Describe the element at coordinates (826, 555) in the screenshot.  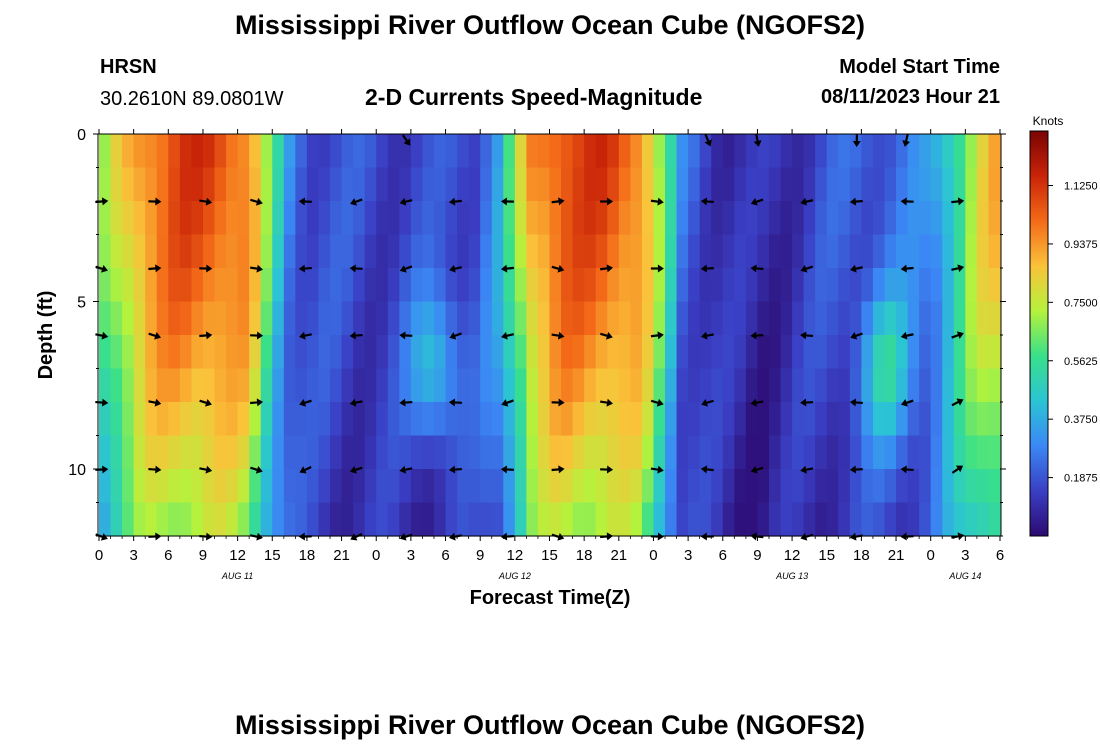
I see `x-tick-label: 15` at that location.